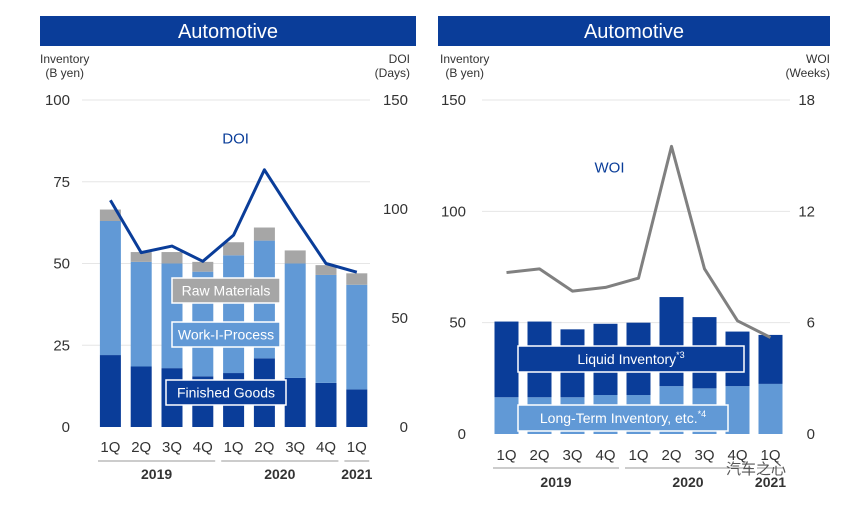 Image resolution: width=868 pixels, height=506 pixels. Describe the element at coordinates (356, 474) in the screenshot. I see `left-year-label: 2021` at that location.